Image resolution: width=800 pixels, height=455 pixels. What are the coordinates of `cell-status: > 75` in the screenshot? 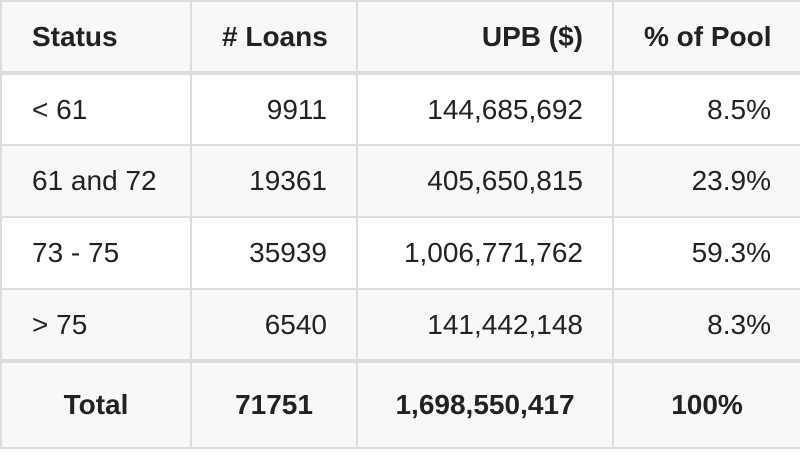 It's located at (96, 325).